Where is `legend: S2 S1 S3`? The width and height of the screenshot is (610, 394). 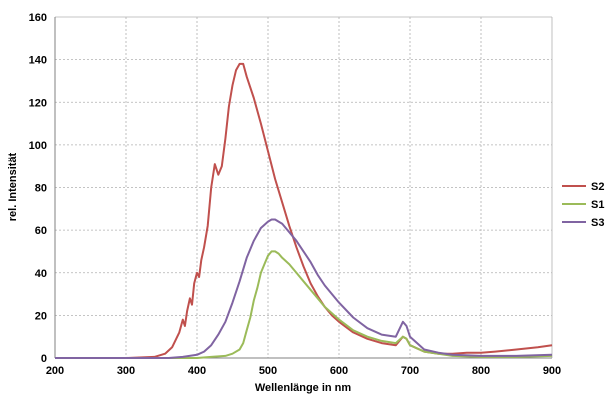 legend: S2 S1 S3 is located at coordinates (583, 205).